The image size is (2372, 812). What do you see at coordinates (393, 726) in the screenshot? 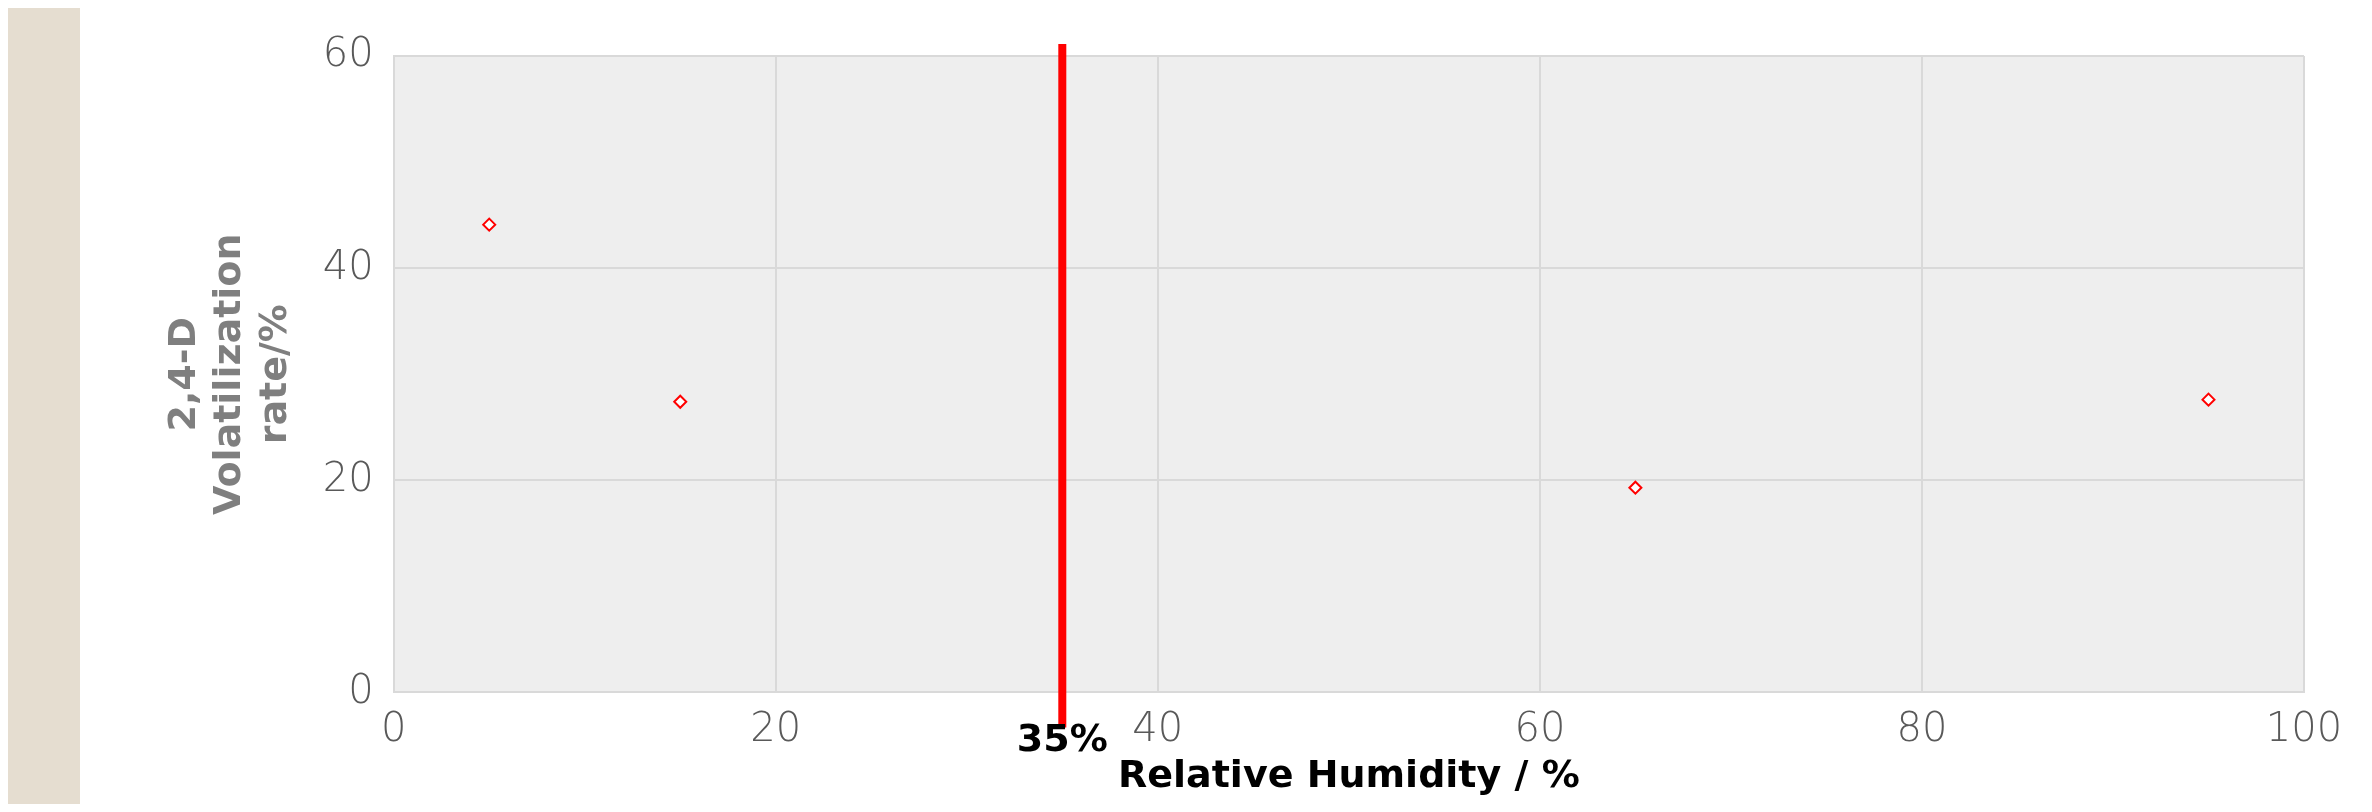
I see `x-tick-label: 0` at bounding box center [393, 726].